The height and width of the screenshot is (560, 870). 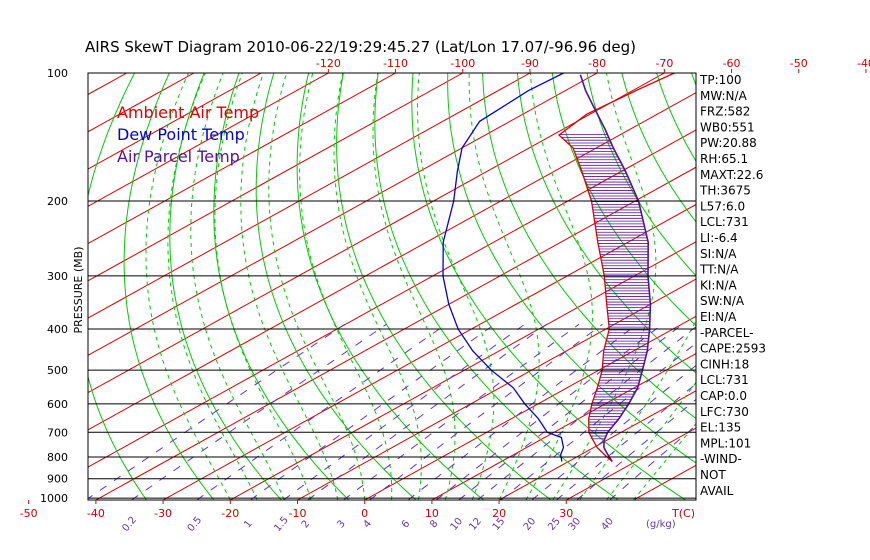 What do you see at coordinates (306, 524) in the screenshot?
I see `mixing-ratio-tick-label: 2` at bounding box center [306, 524].